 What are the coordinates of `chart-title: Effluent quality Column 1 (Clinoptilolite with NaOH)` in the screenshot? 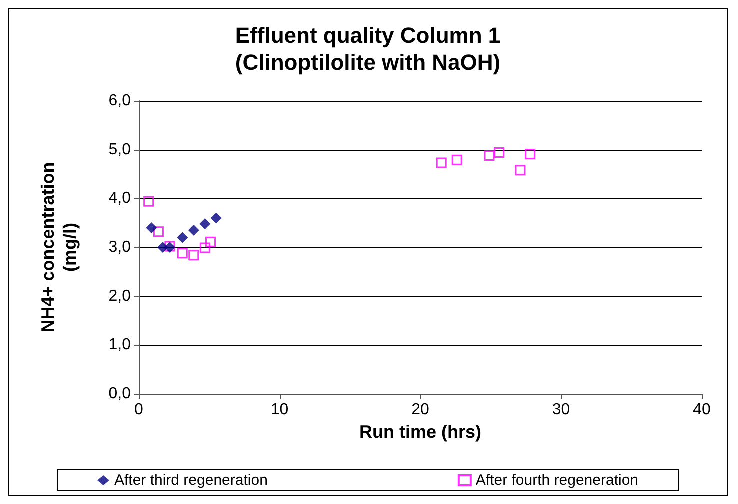 It's located at (368, 49).